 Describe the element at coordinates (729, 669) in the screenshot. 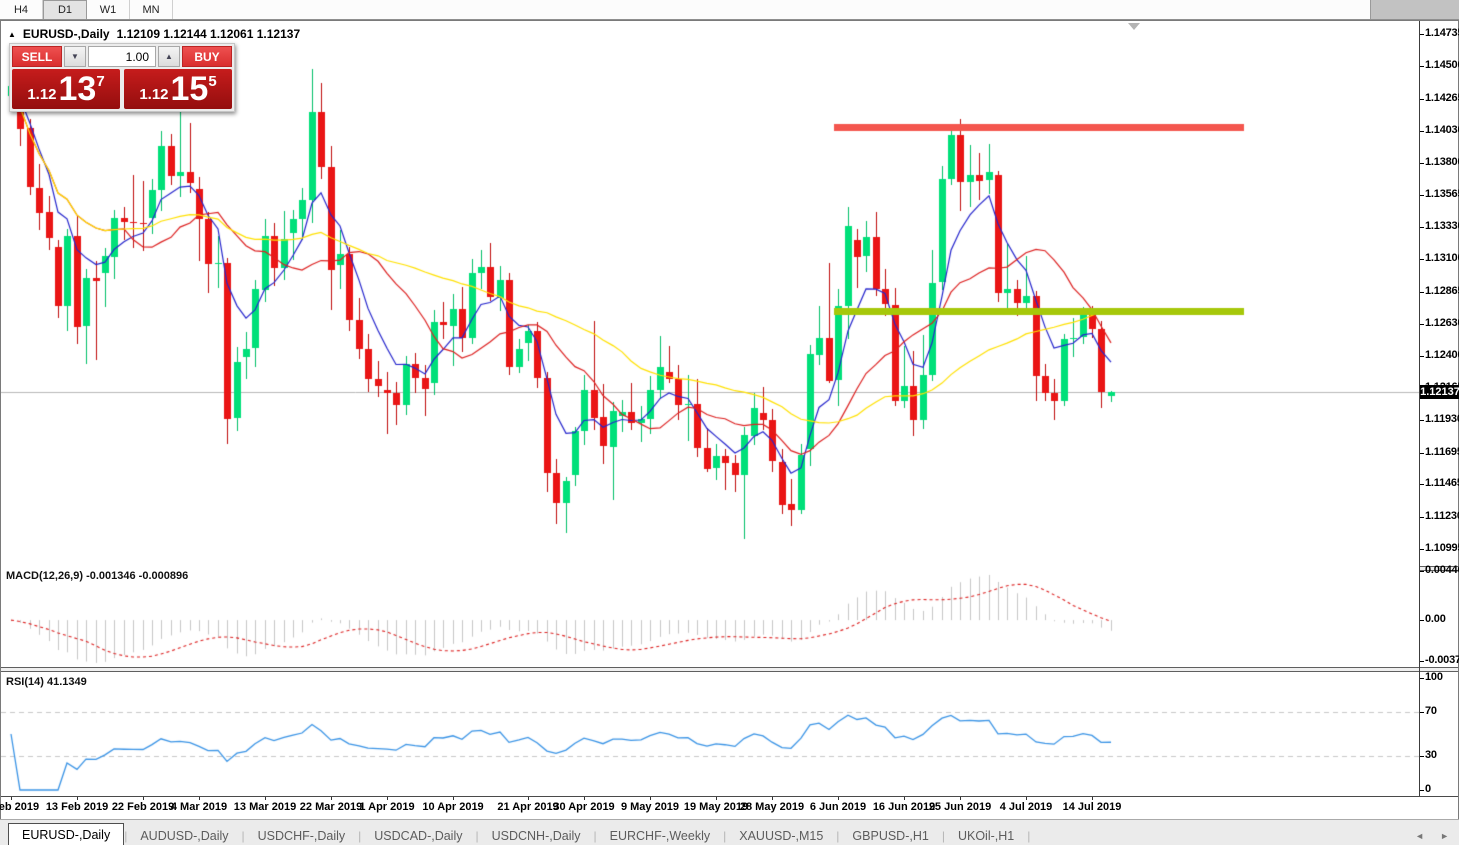

I see `panel-divider` at that location.